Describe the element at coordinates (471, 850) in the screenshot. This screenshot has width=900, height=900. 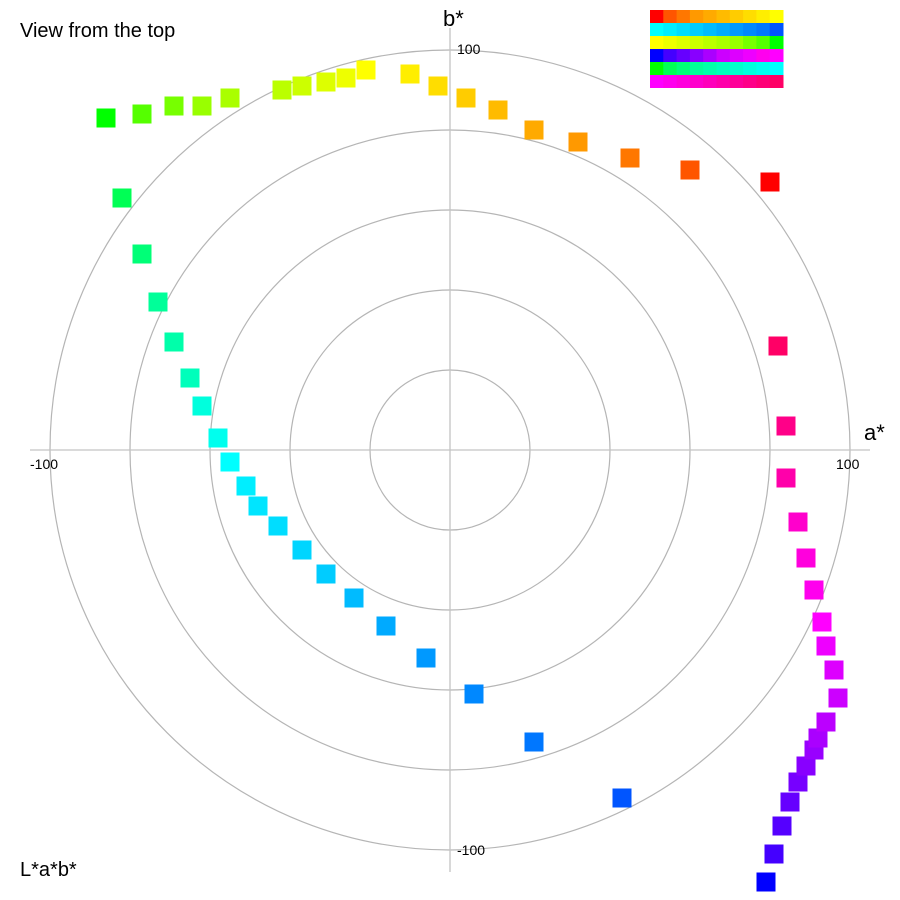
I see `b-min-tick-label: -100` at that location.